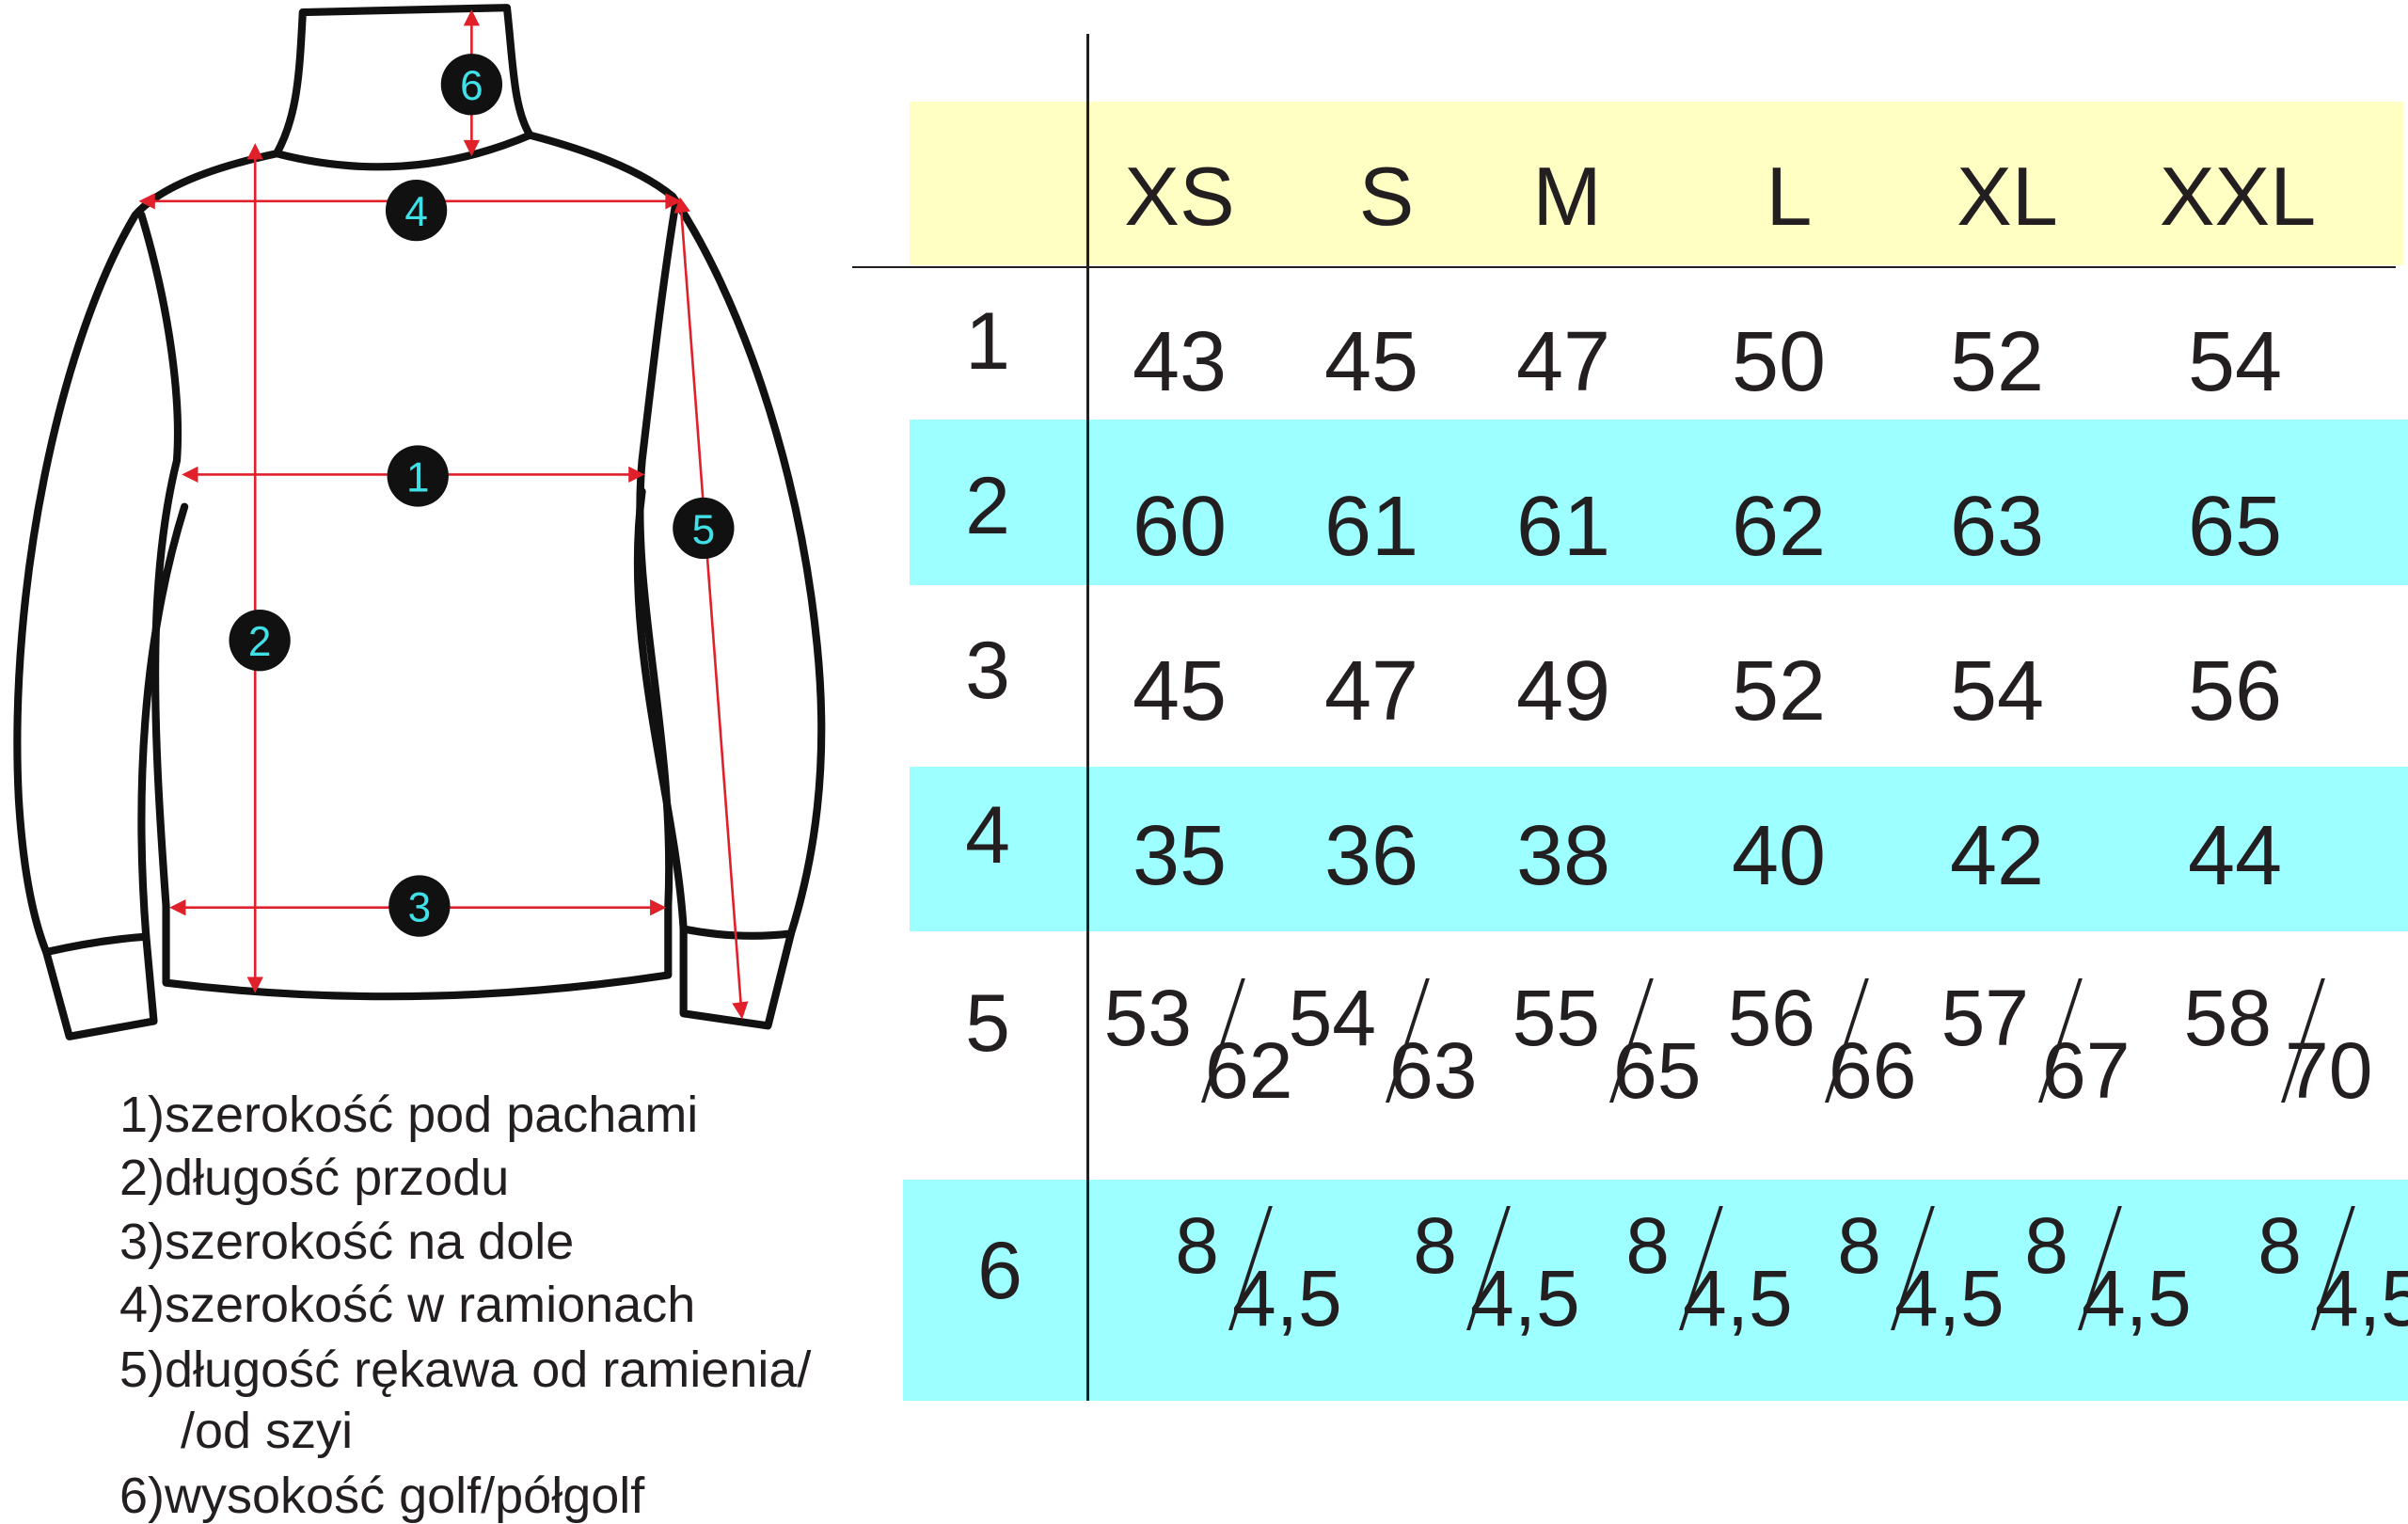 Image resolution: width=2408 pixels, height=1524 pixels. What do you see at coordinates (1779, 856) in the screenshot?
I see `table-cell: 40` at bounding box center [1779, 856].